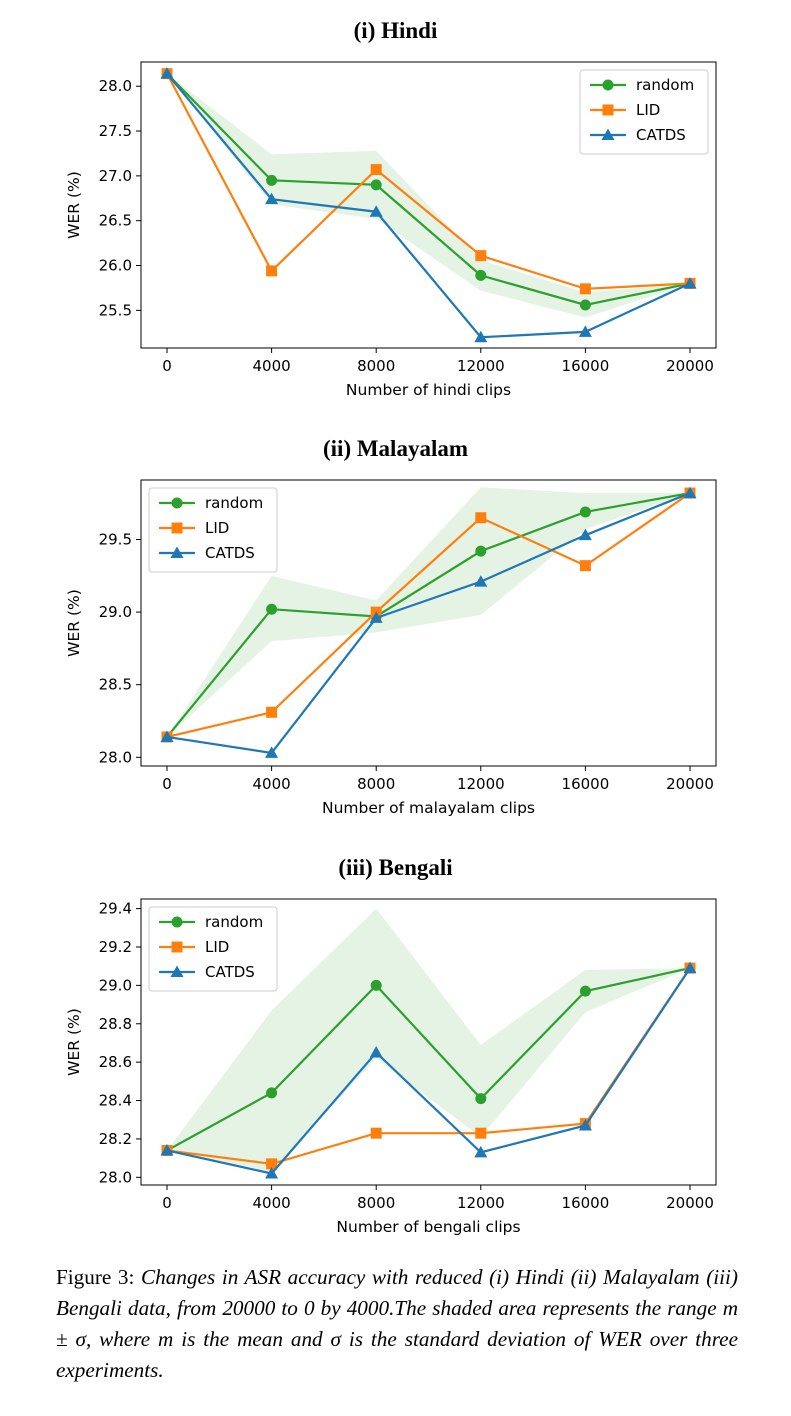 This screenshot has height=1416, width=791. Describe the element at coordinates (115, 1062) in the screenshot. I see `y-tick-label: 28.6` at that location.